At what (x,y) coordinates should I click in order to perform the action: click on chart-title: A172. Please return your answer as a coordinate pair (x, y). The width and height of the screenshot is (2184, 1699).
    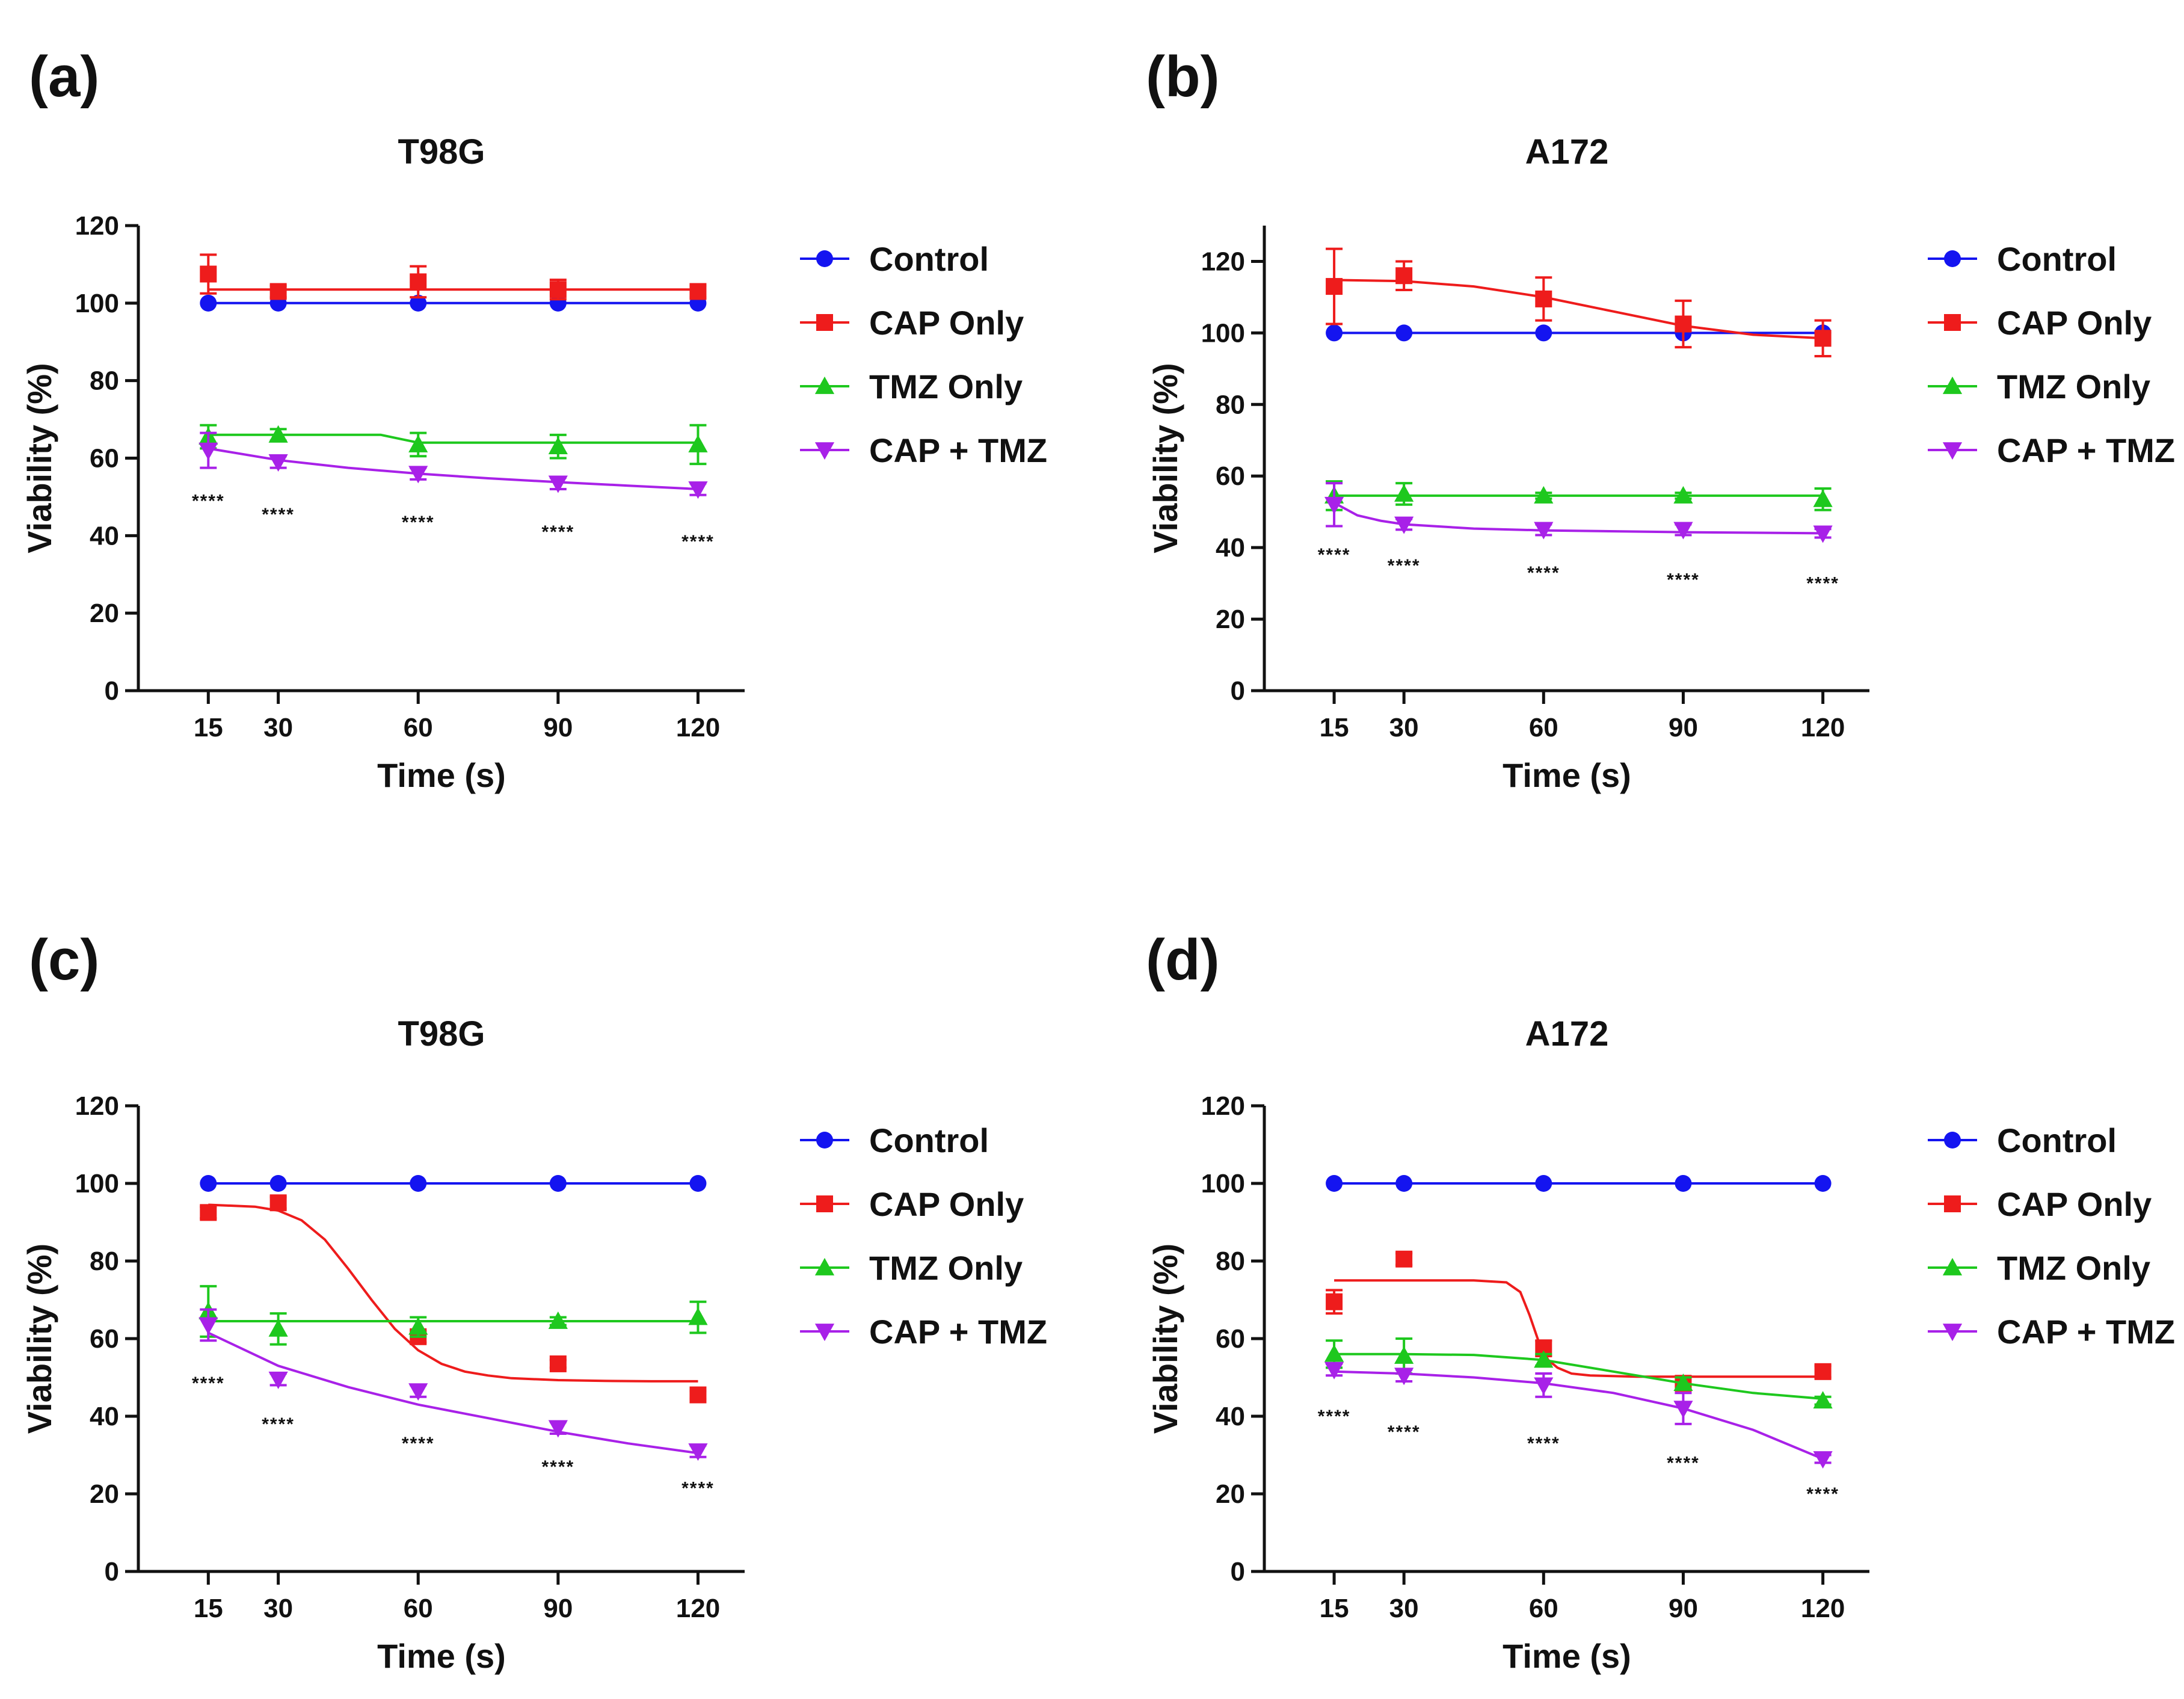
    Looking at the image, I should click on (1567, 1033).